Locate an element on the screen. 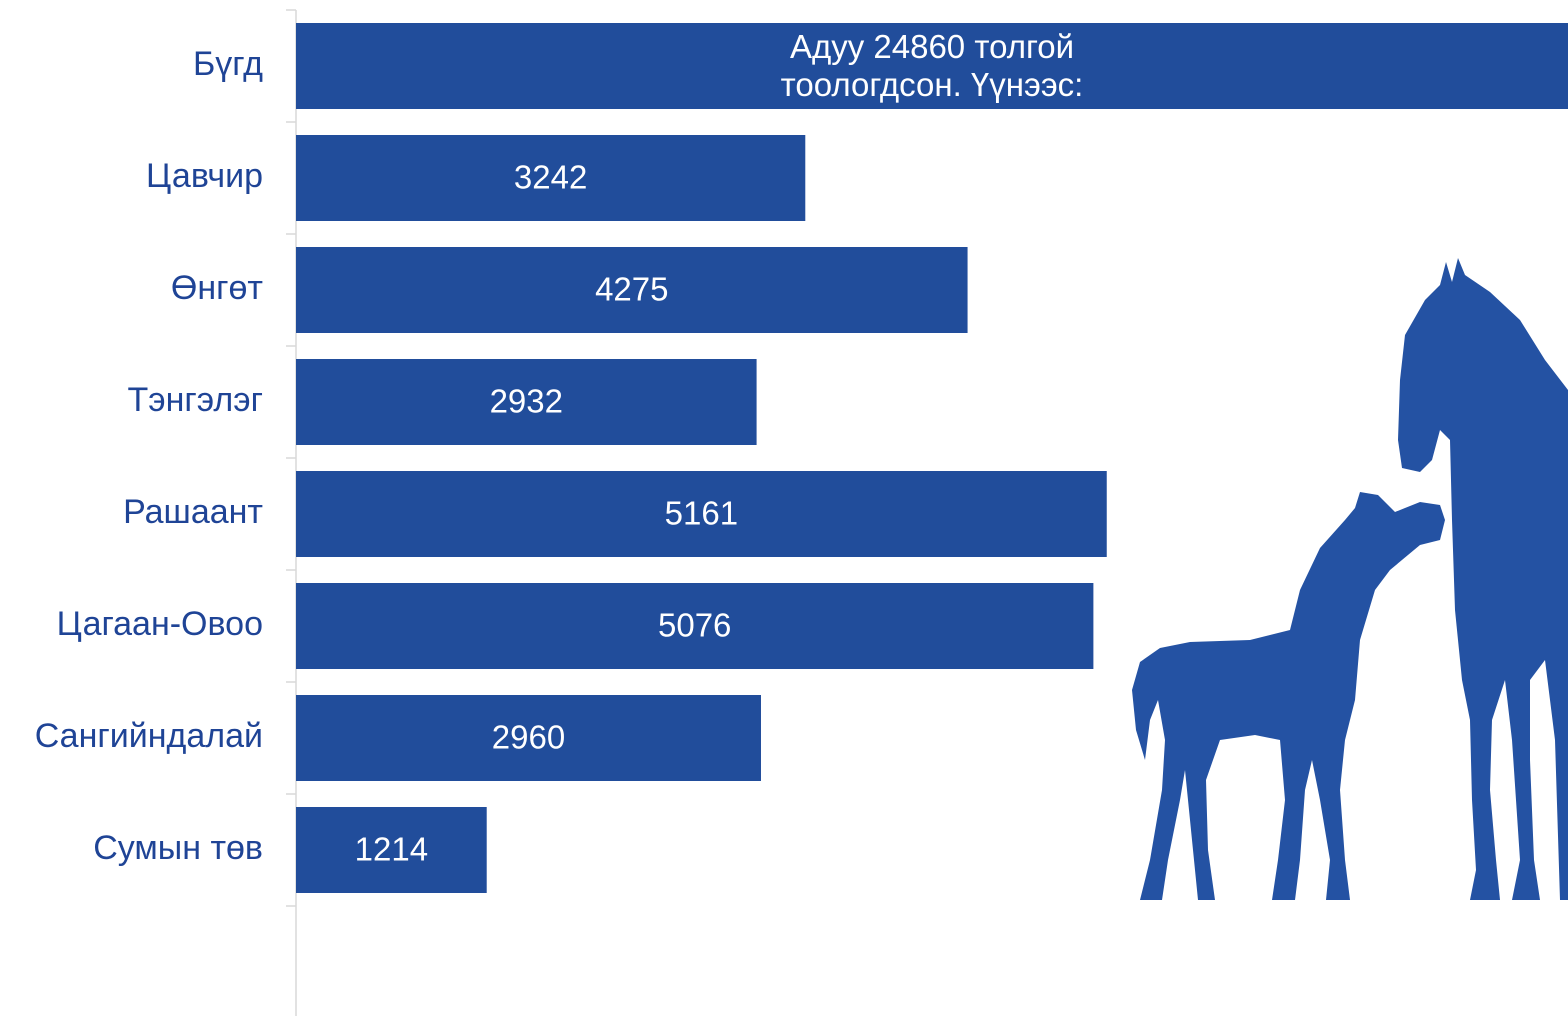 The height and width of the screenshot is (1016, 1568). category-label: Цавчир is located at coordinates (204, 176).